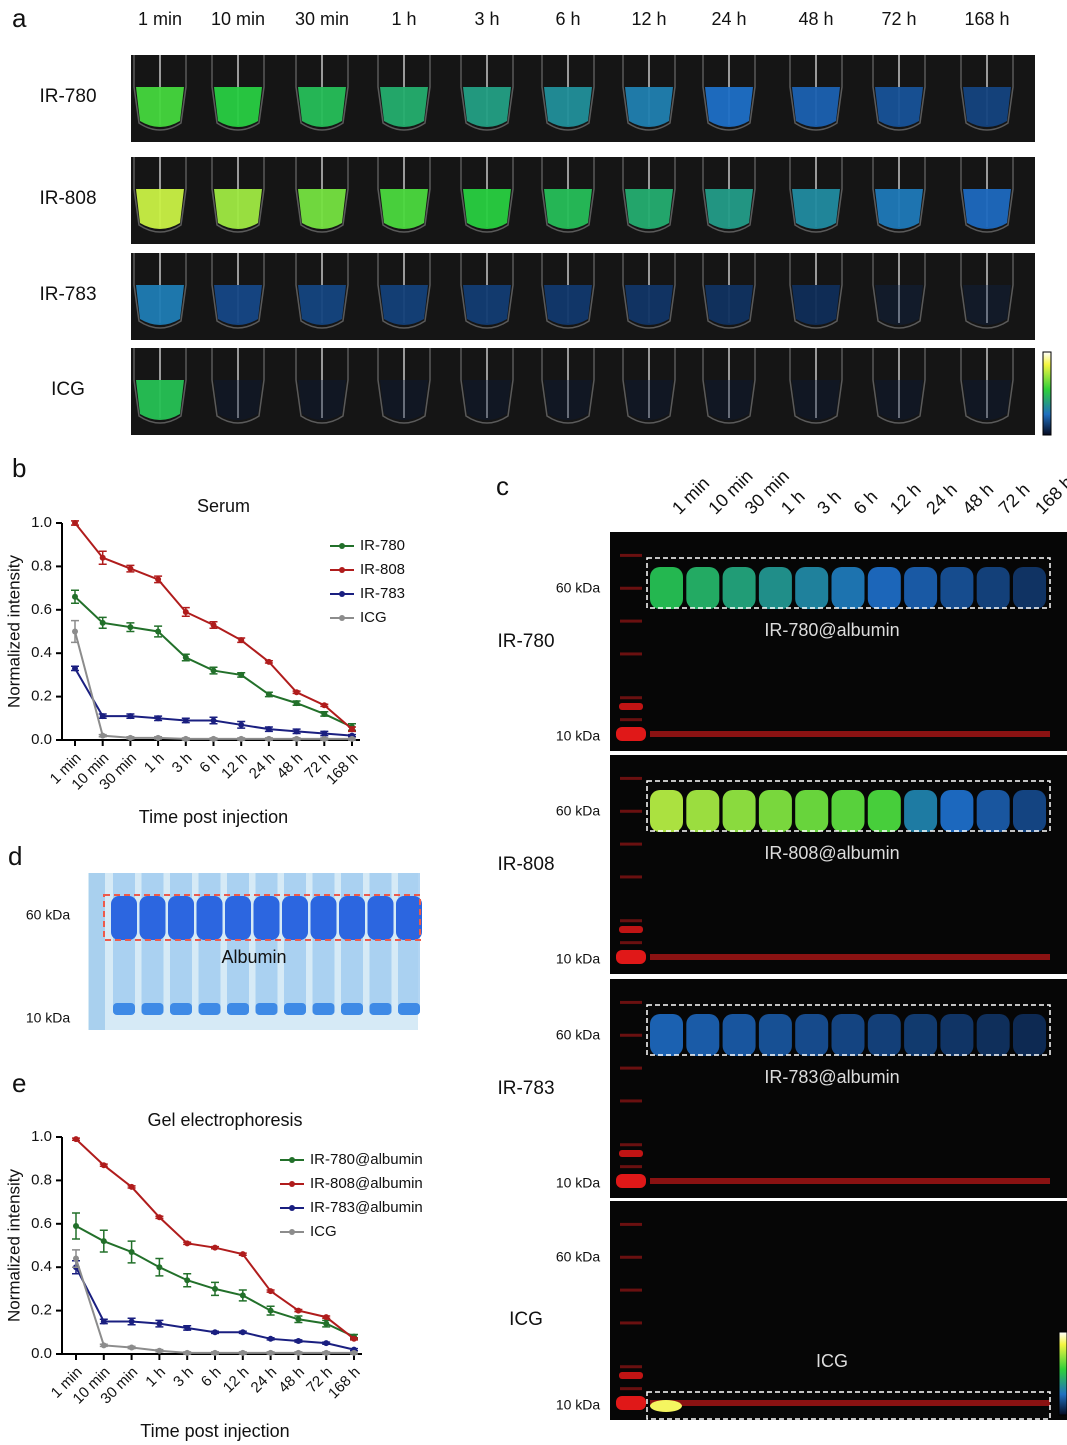 This screenshot has width=1067, height=1445. I want to click on free-dye-spot, so click(666, 1406).